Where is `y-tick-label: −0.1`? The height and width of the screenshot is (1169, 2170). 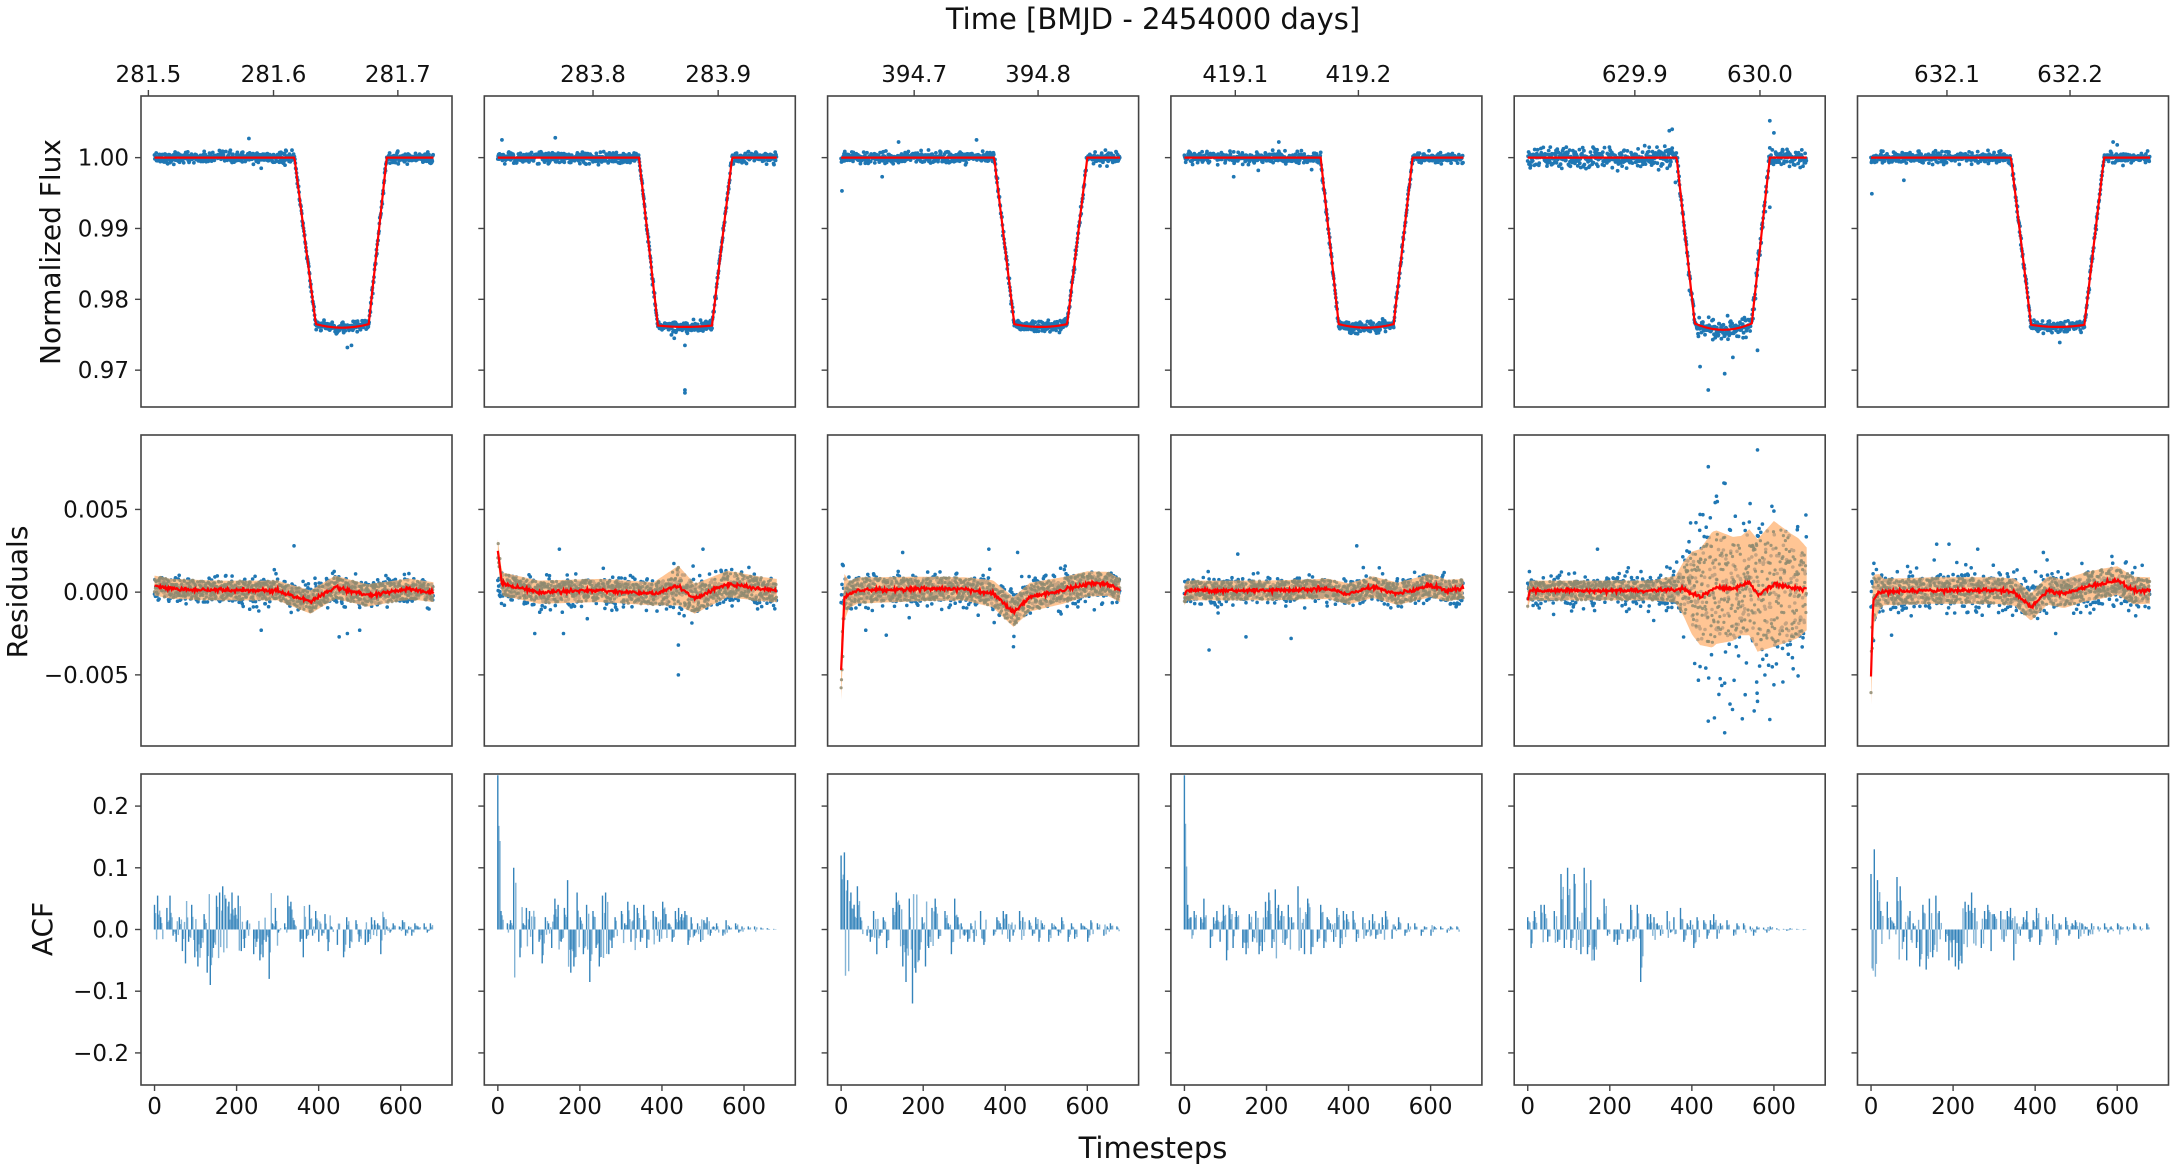
y-tick-label: −0.1 is located at coordinates (101, 992).